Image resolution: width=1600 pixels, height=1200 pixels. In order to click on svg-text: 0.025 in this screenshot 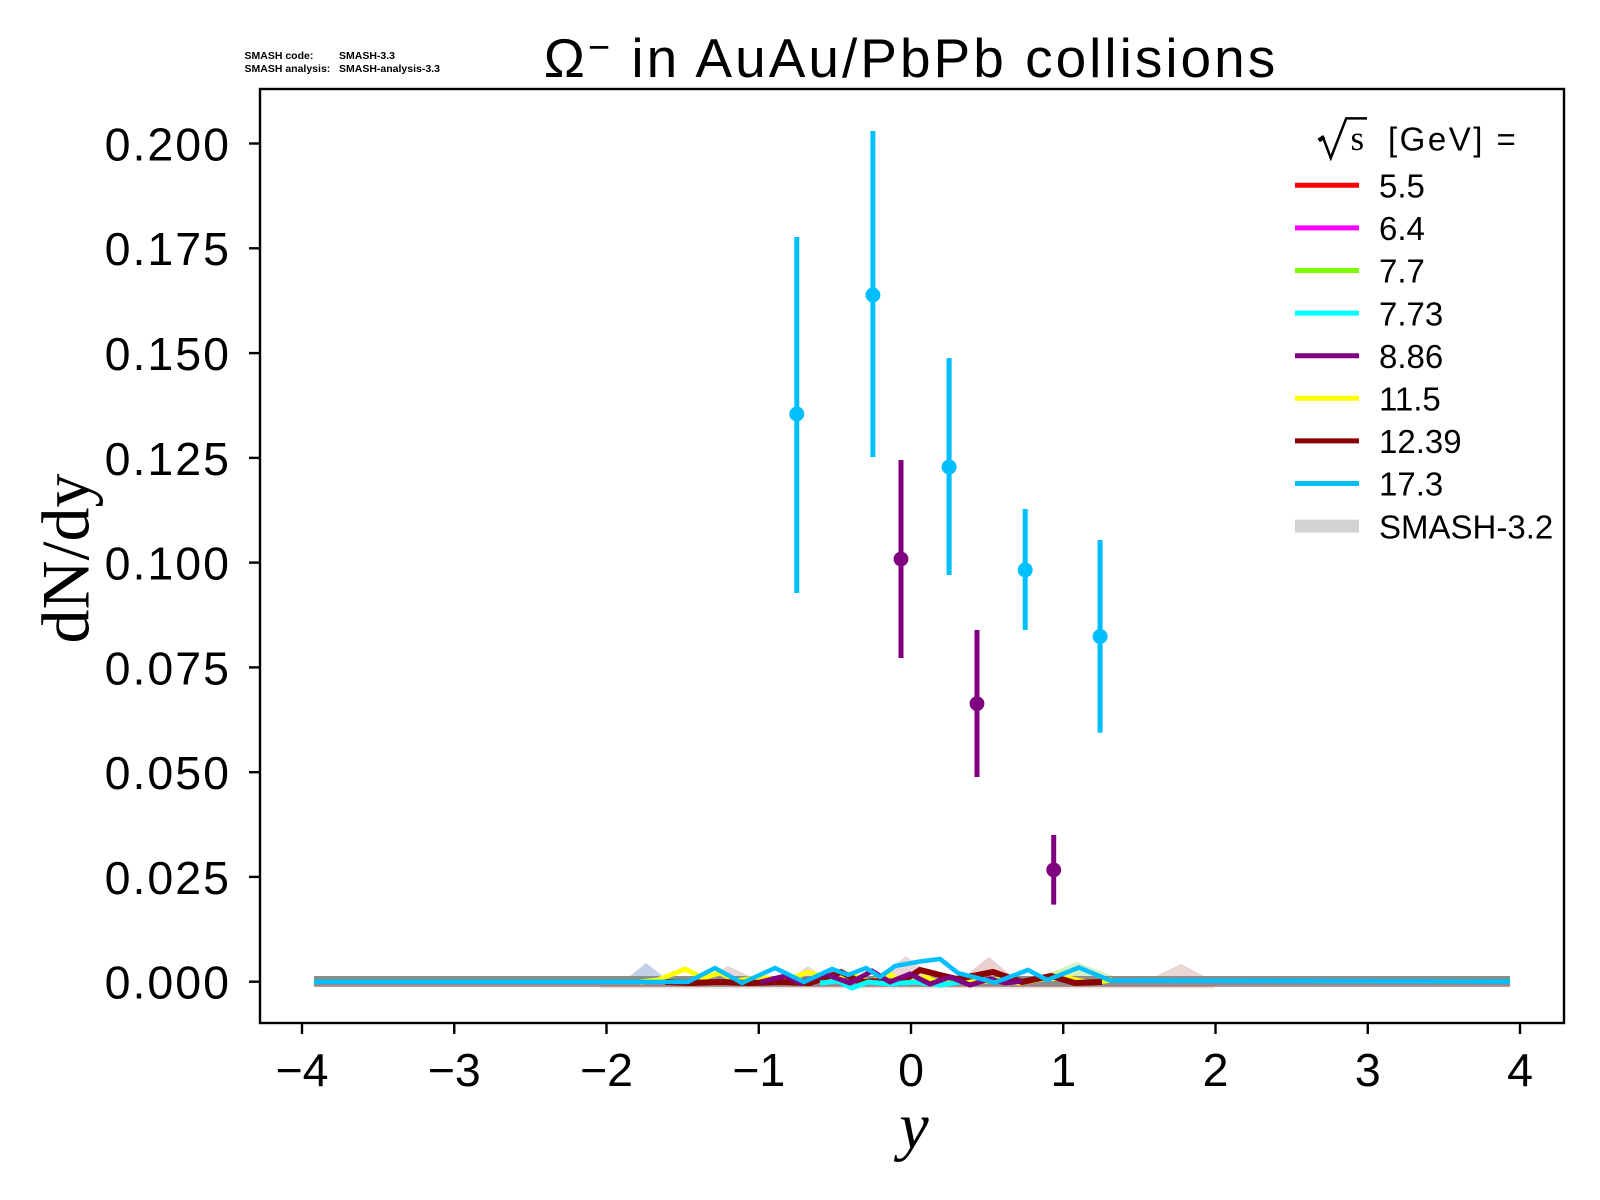, I will do `click(168, 878)`.